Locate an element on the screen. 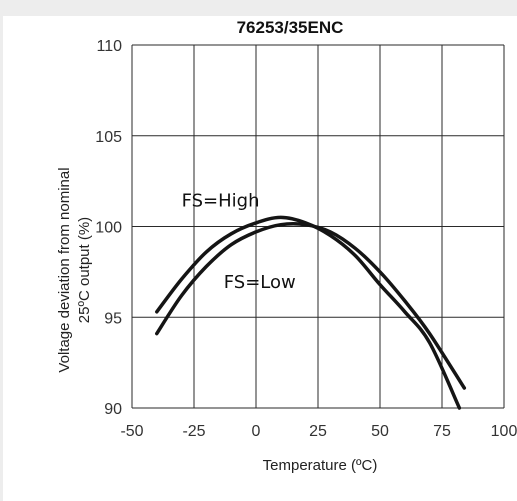 The height and width of the screenshot is (501, 517). y-tick-label: 110 is located at coordinates (109, 46).